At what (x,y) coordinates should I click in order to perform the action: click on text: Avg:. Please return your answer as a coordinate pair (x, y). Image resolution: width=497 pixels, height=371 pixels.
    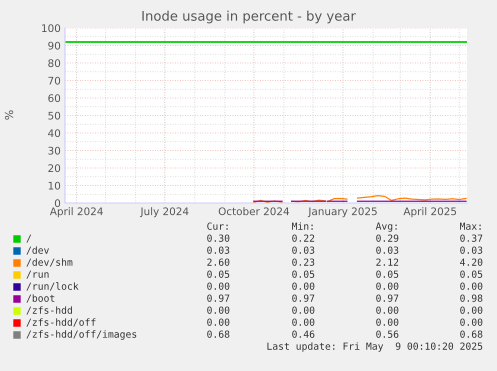
    Looking at the image, I should click on (386, 227).